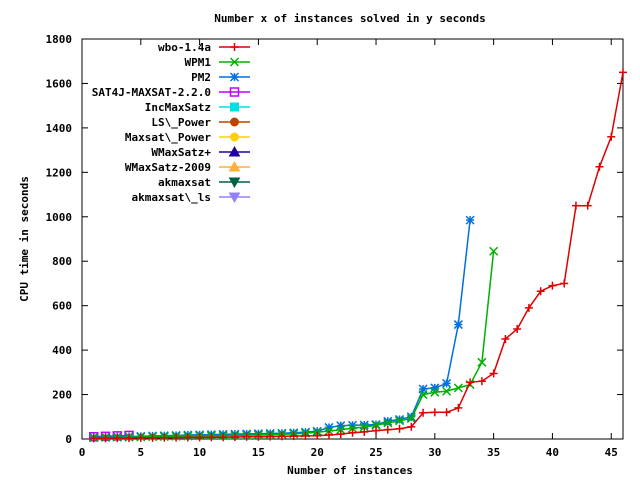  I want to click on legend-entry: wbo-1.4a, so click(204, 47).